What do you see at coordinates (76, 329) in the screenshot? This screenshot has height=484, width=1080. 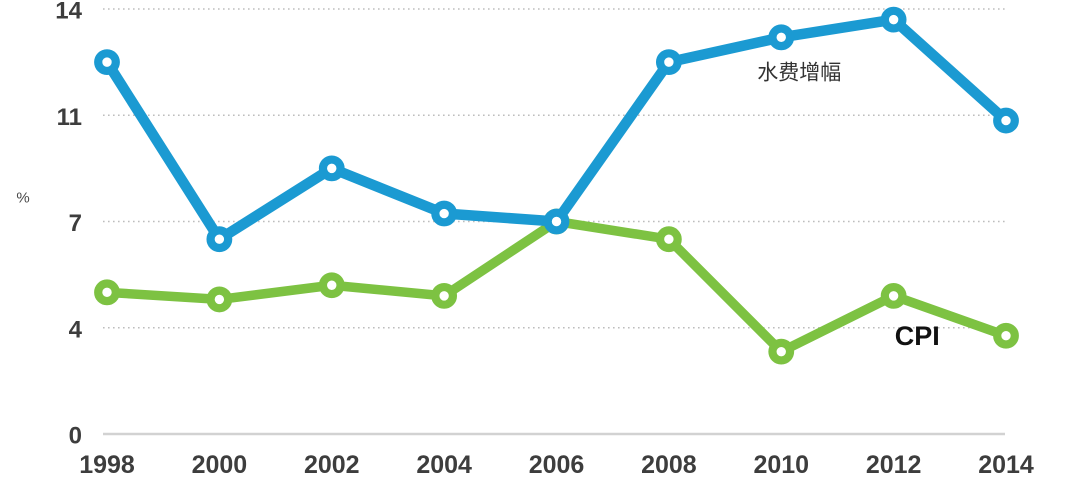 I see `y-tick-label: 4` at bounding box center [76, 329].